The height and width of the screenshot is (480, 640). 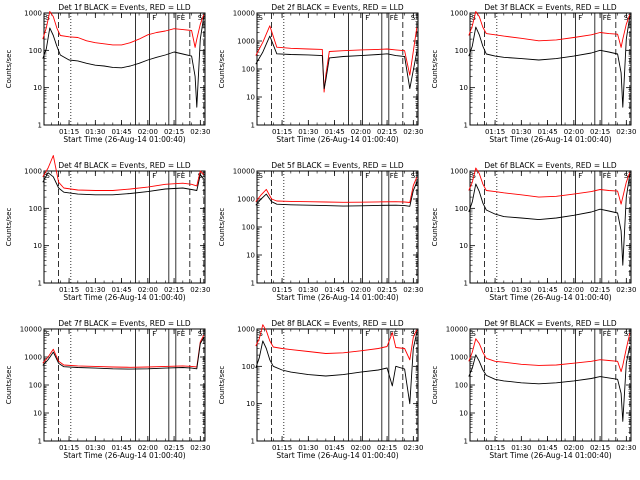 I want to click on chart-title: Det 3f BLACK = Events, RED = LLD, so click(x=550, y=7).